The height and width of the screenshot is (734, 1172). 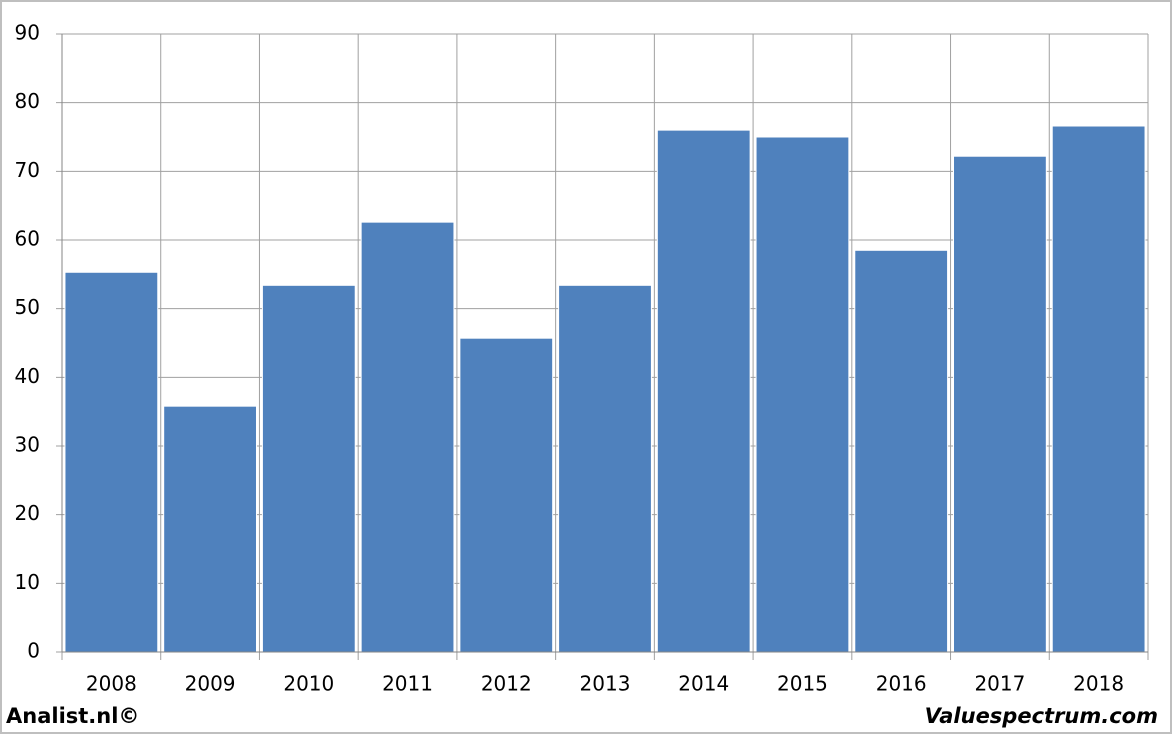 I want to click on y-tick-label: 10, so click(x=27, y=582).